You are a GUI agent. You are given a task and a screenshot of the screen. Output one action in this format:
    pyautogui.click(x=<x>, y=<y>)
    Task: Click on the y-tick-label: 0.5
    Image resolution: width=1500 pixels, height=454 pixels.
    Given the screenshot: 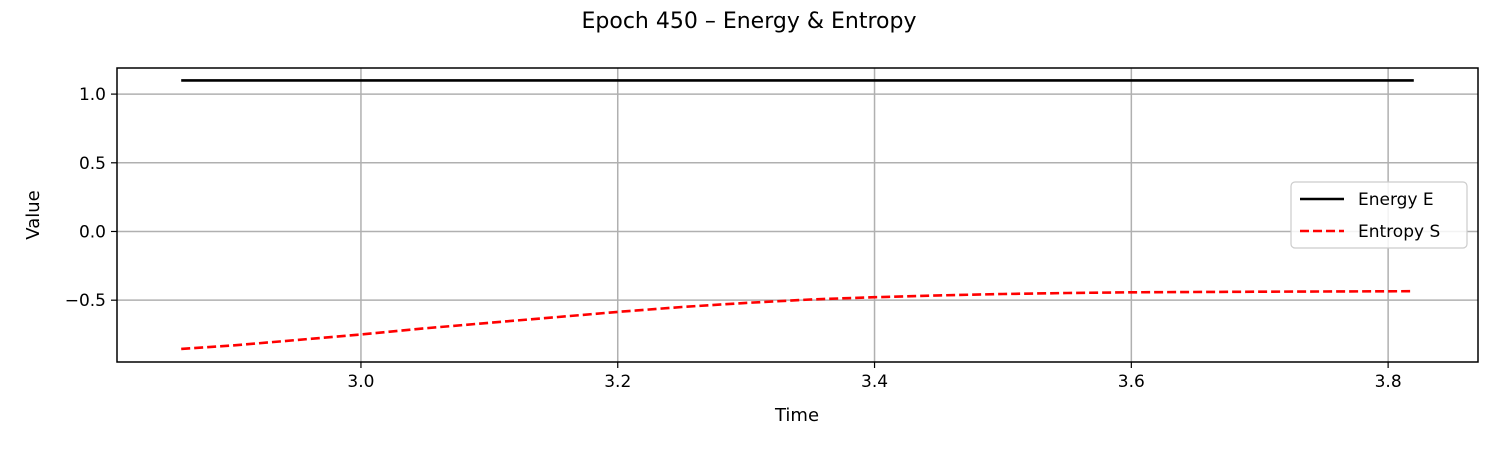 What is the action you would take?
    pyautogui.click(x=92, y=164)
    